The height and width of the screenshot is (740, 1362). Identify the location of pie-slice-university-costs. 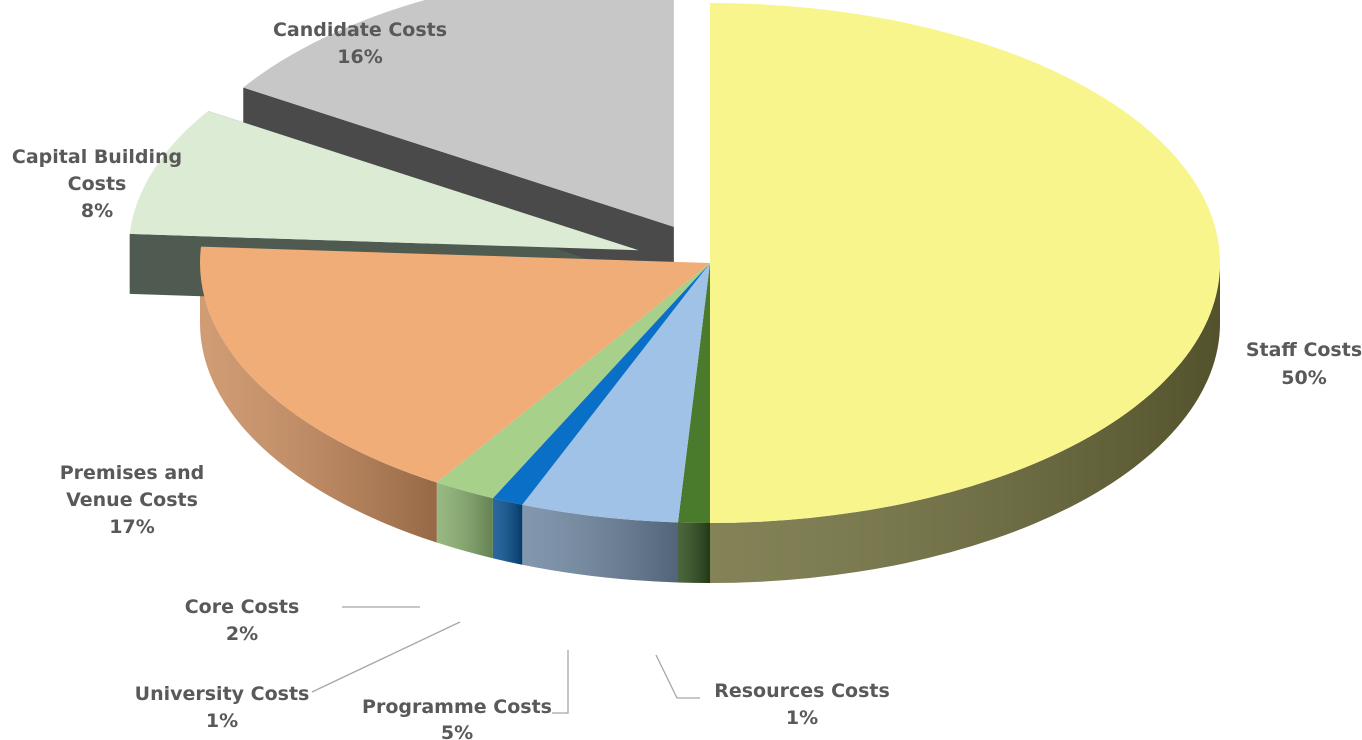
(601, 384).